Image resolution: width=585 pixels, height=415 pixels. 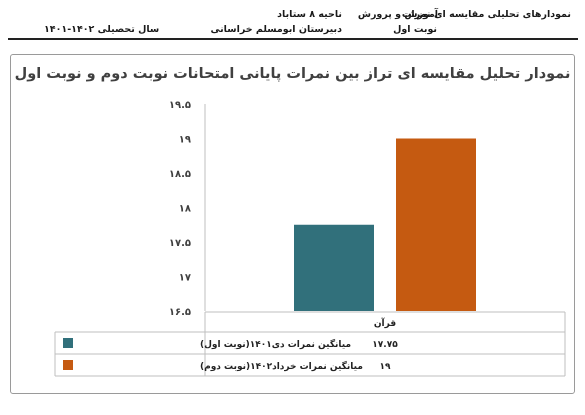 What do you see at coordinates (486, 14) in the screenshot?
I see `header-title: نمودارهای تحلیلی مقایسه ای نمرات` at bounding box center [486, 14].